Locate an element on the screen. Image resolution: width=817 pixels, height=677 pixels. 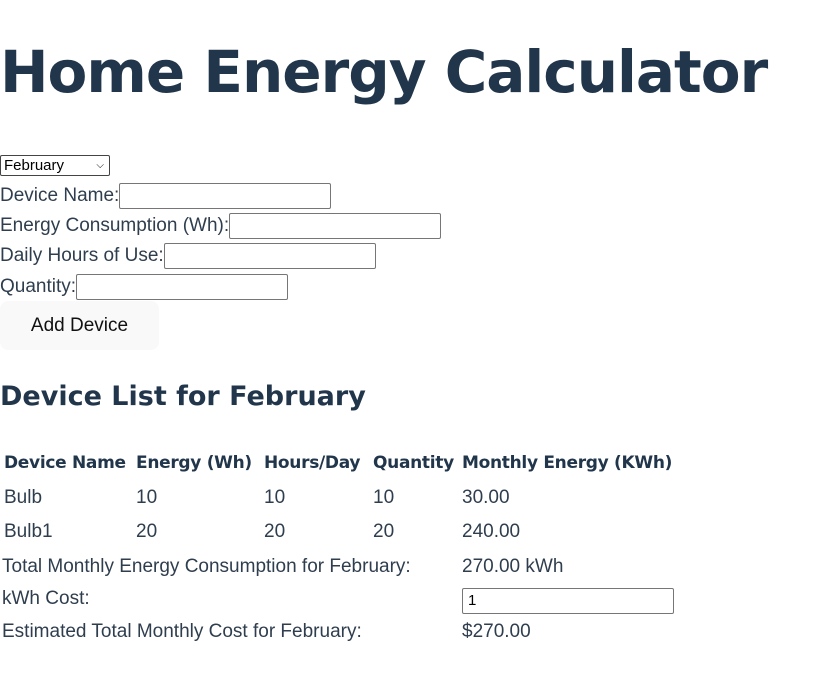
column-header-monthly-energy: Monthly Energy (KWh) is located at coordinates (567, 463).